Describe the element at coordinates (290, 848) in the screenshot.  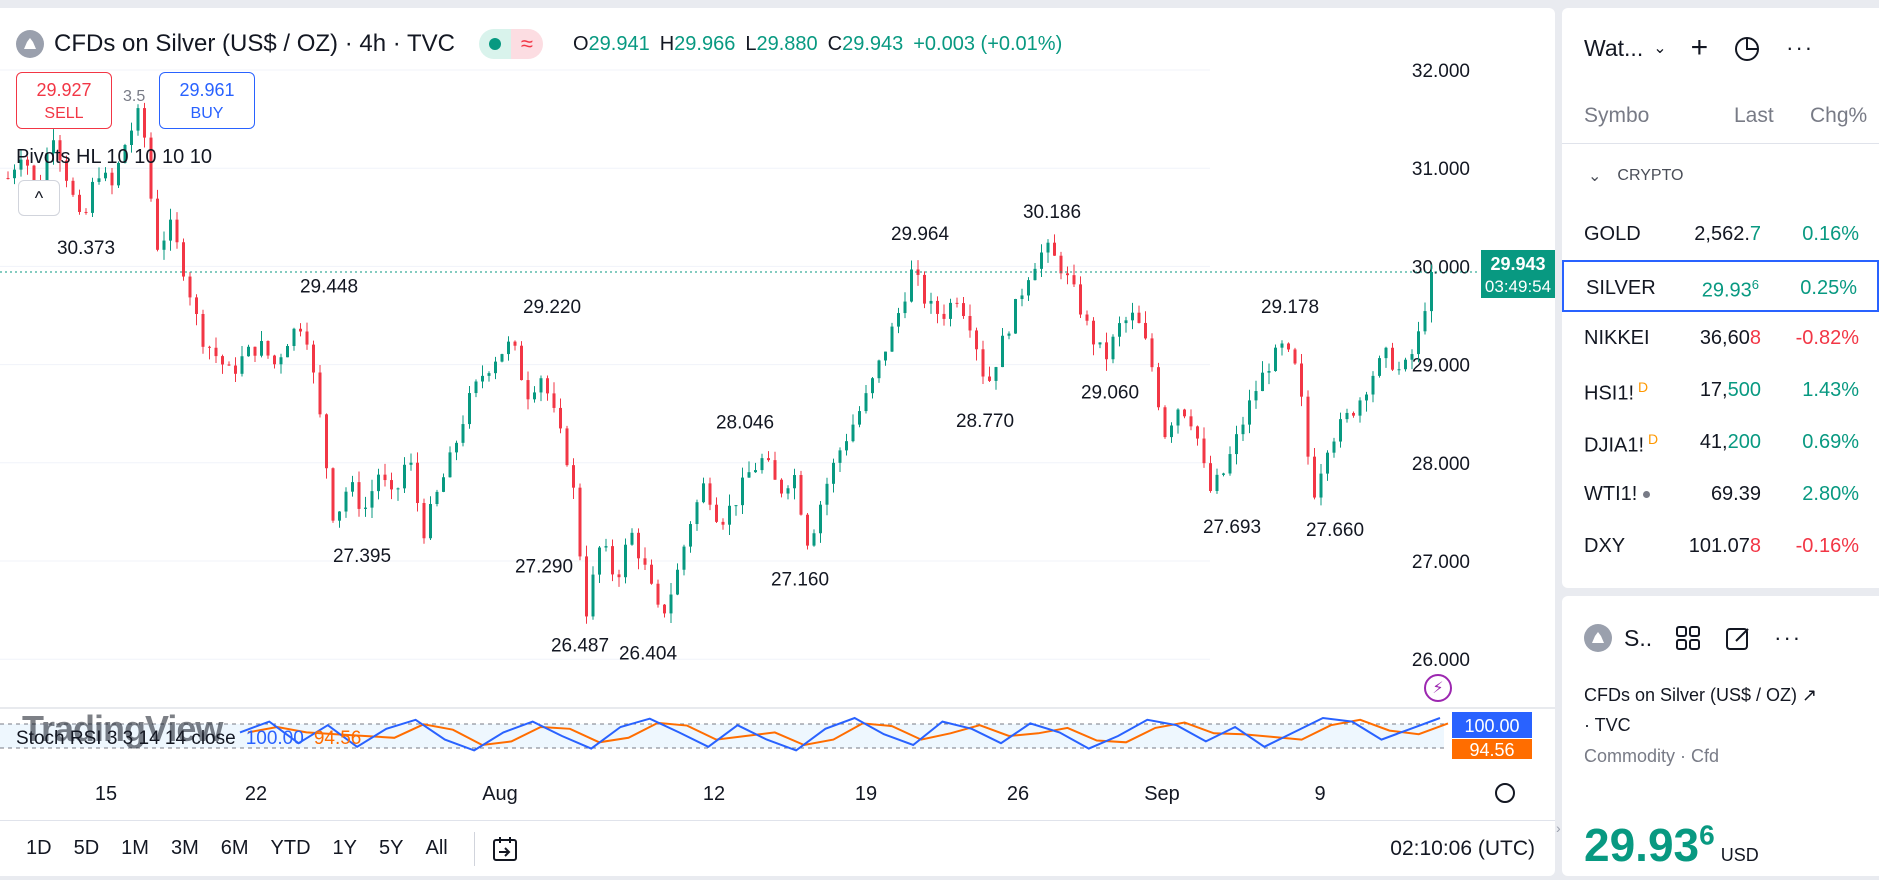
I see `range-ytd: YTD` at that location.